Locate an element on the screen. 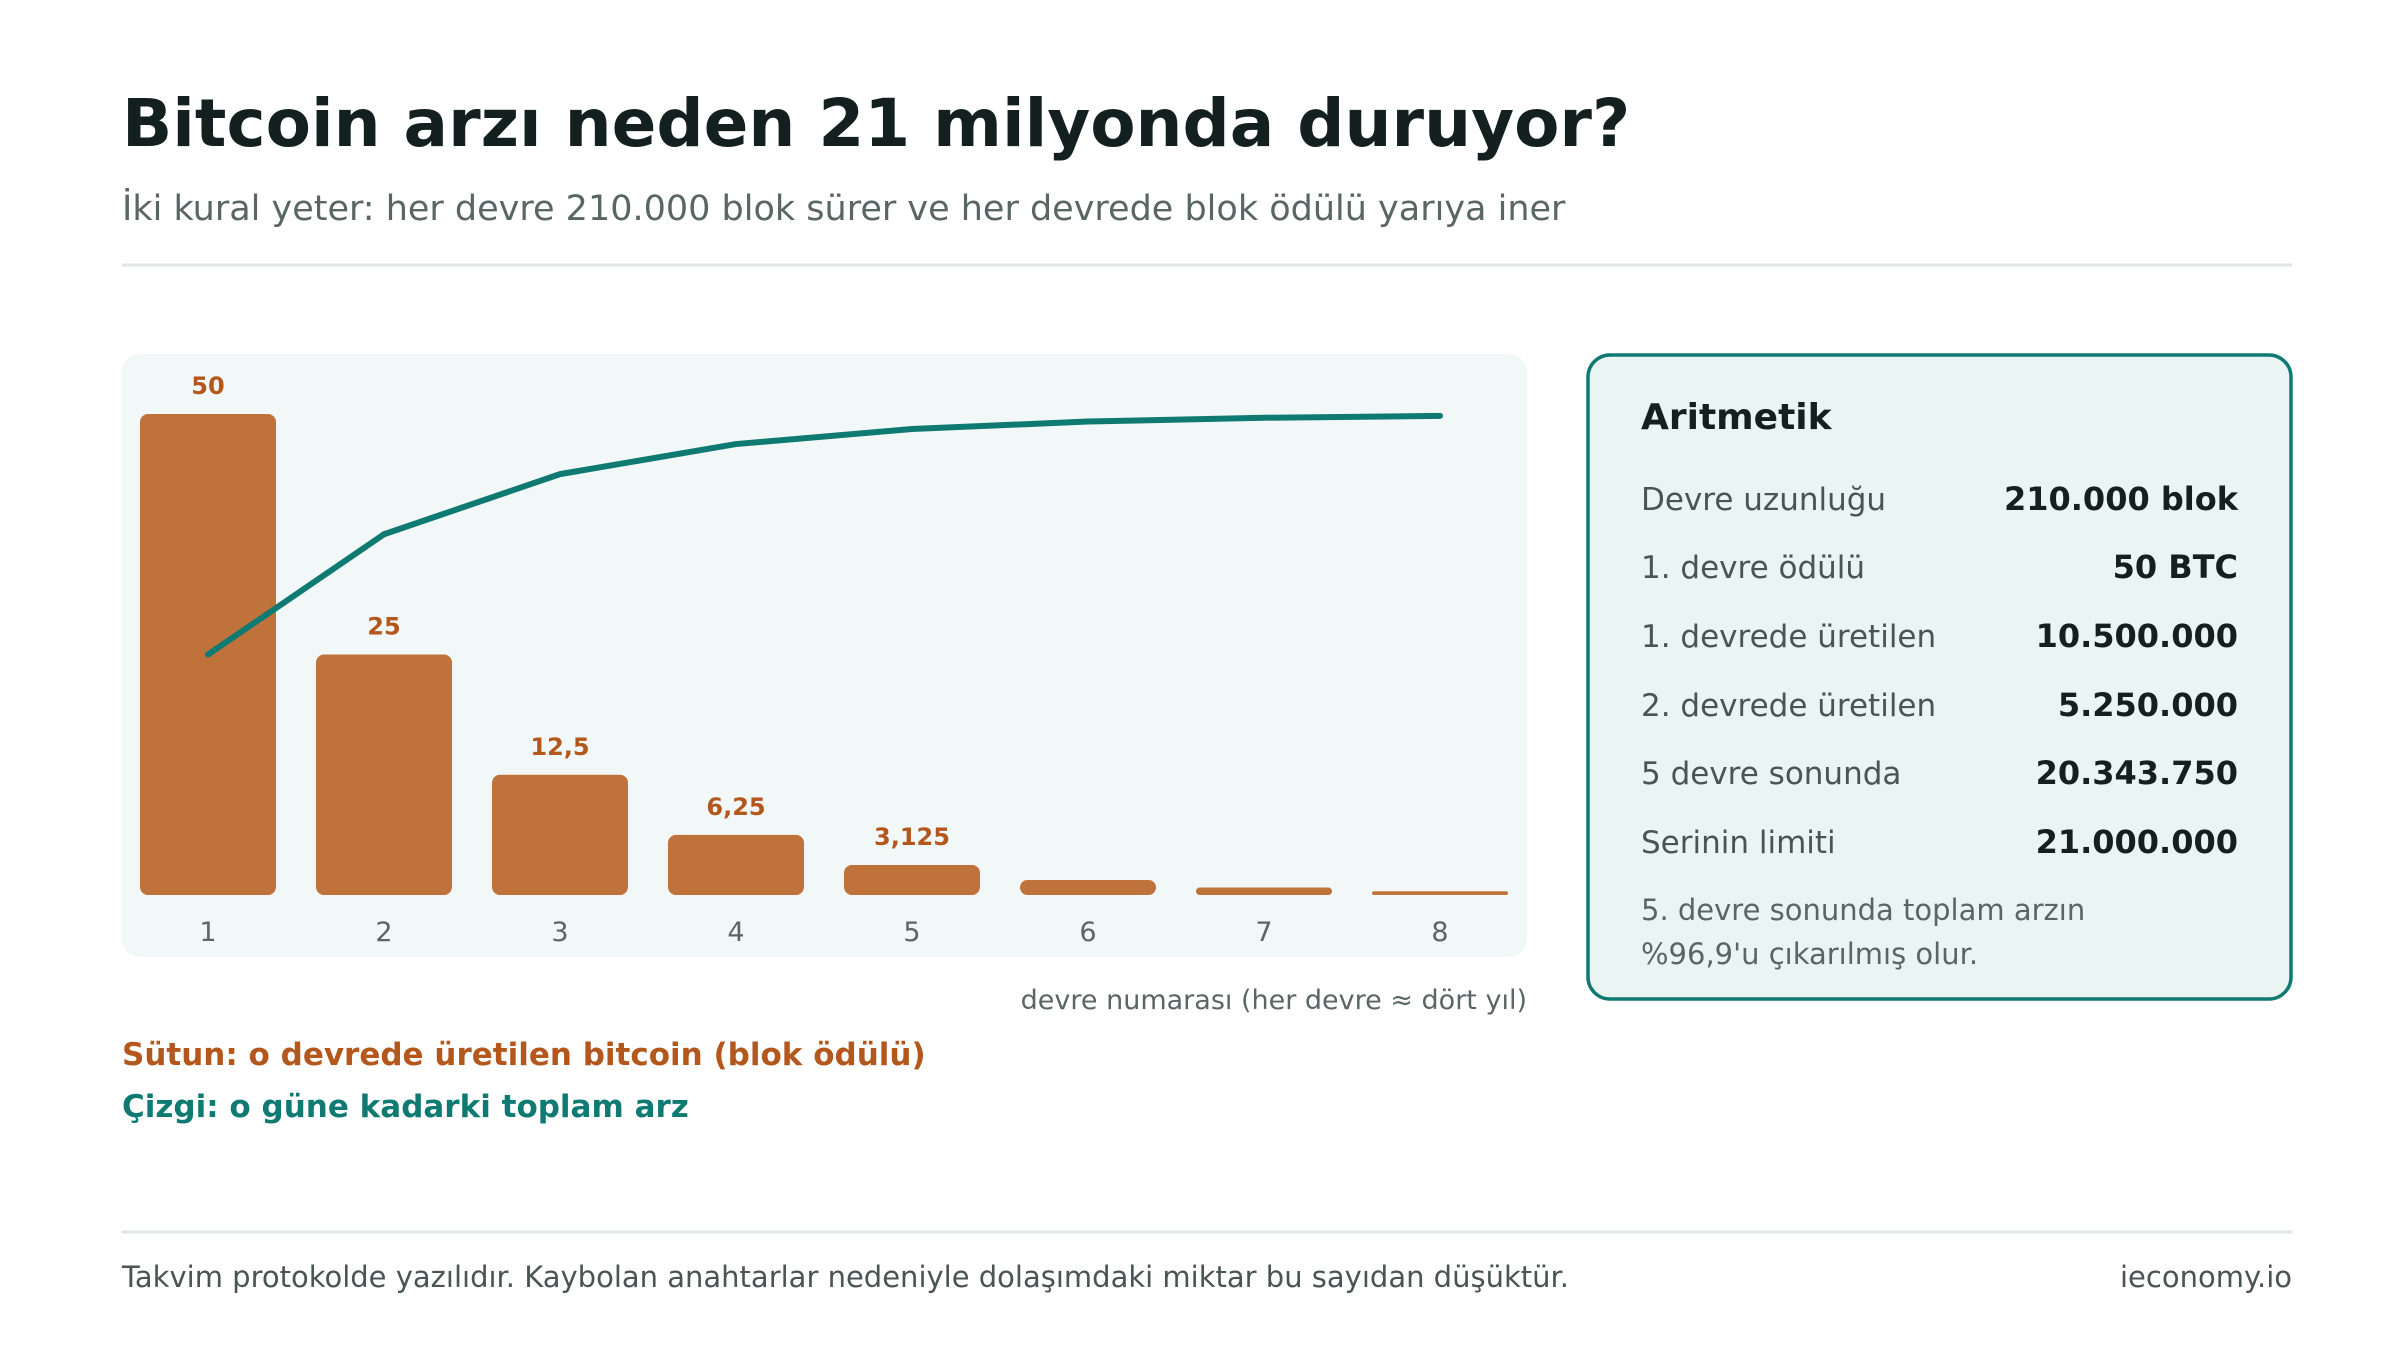  x-tick-label: 5 is located at coordinates (911, 932).